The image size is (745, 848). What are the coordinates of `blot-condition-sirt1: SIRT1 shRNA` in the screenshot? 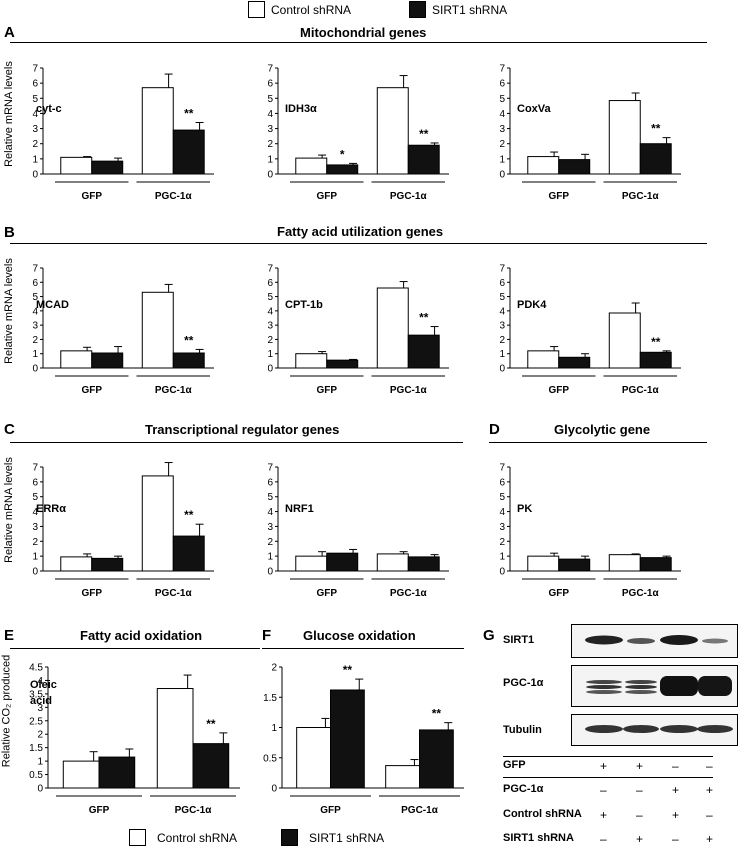 It's located at (538, 838).